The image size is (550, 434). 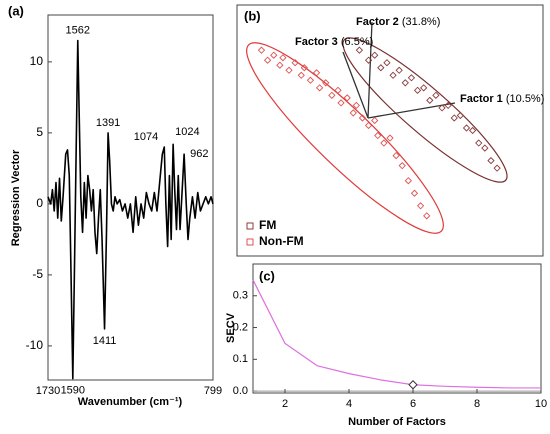 I want to click on y-tick-label: -5, so click(x=37, y=274).